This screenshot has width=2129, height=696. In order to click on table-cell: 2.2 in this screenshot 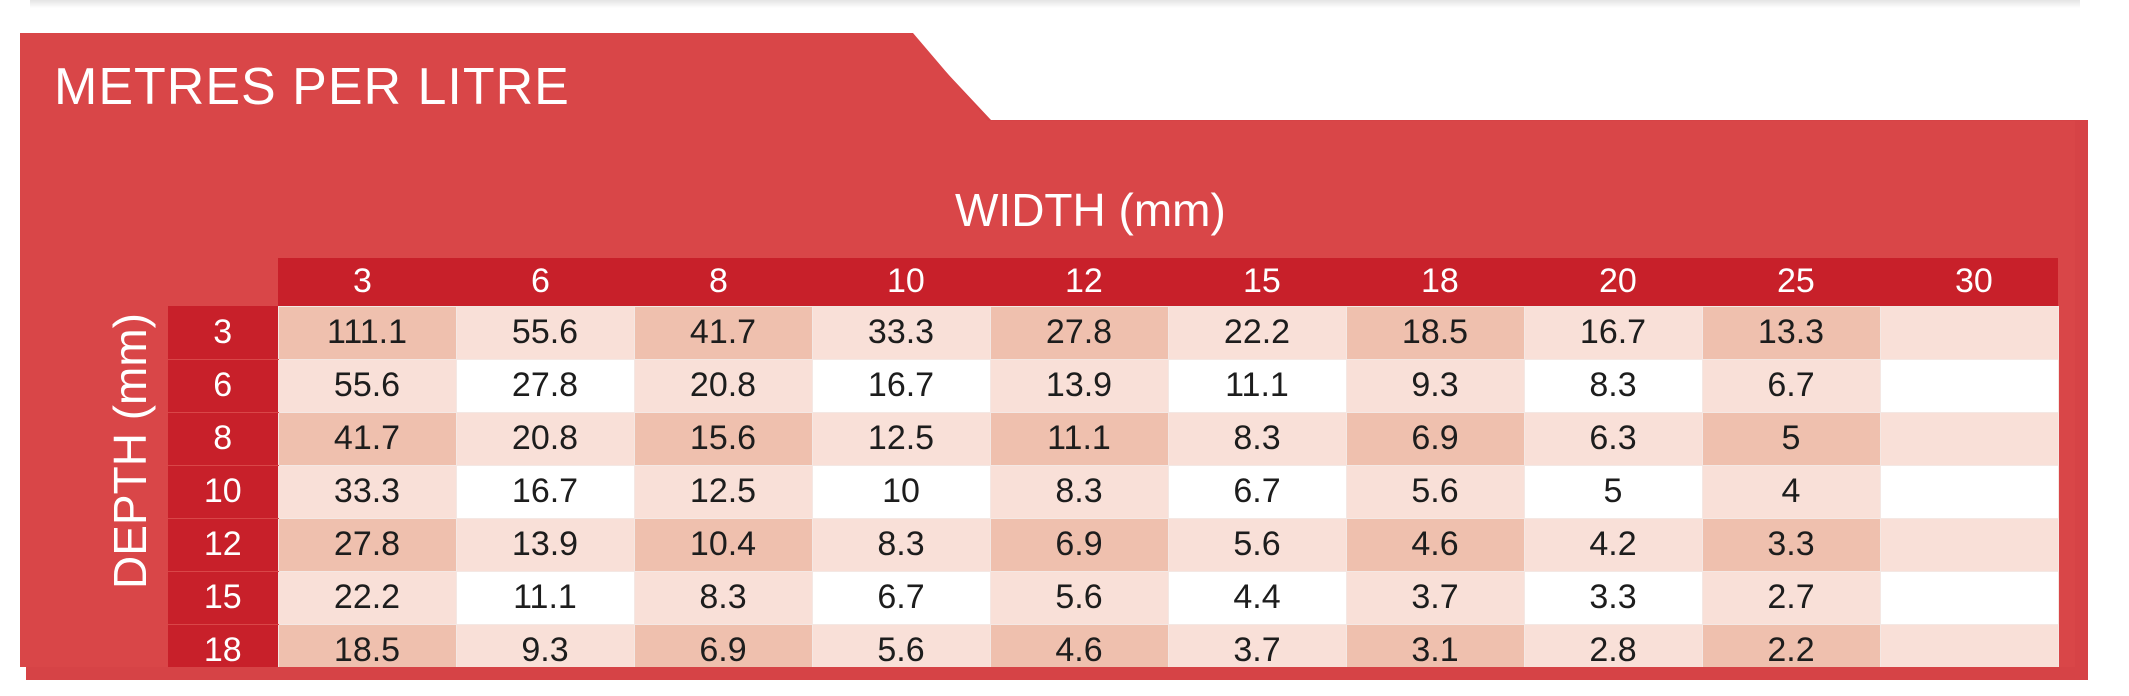, I will do `click(1791, 645)`.